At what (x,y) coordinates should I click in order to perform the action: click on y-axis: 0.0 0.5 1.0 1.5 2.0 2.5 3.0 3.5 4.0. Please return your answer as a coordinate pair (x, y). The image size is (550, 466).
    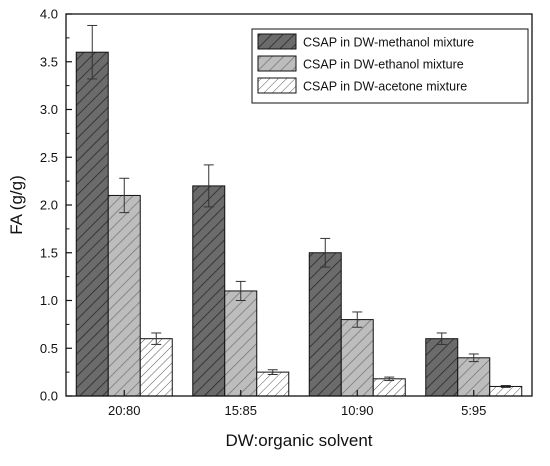
    Looking at the image, I should click on (56, 205).